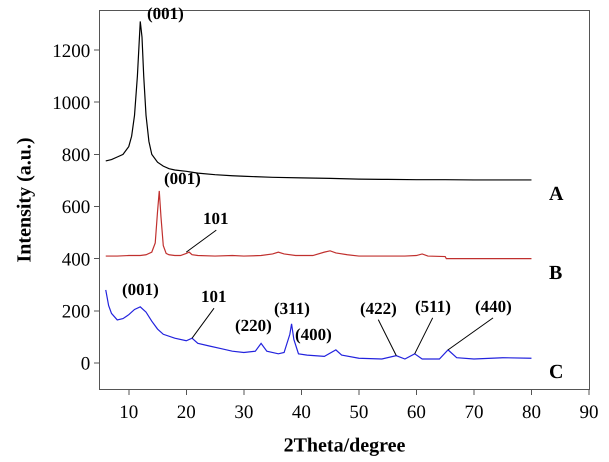 The height and width of the screenshot is (462, 609). What do you see at coordinates (474, 412) in the screenshot?
I see `x-tick-label: 70` at bounding box center [474, 412].